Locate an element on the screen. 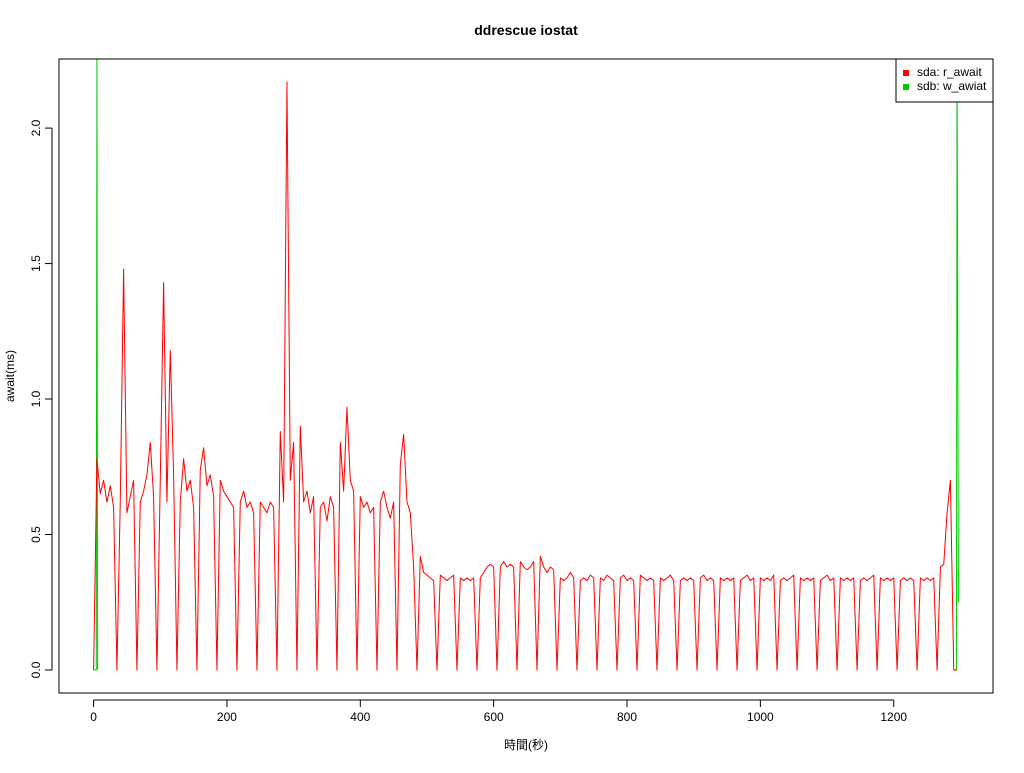  chart-title: ddrescue iostat is located at coordinates (526, 30).